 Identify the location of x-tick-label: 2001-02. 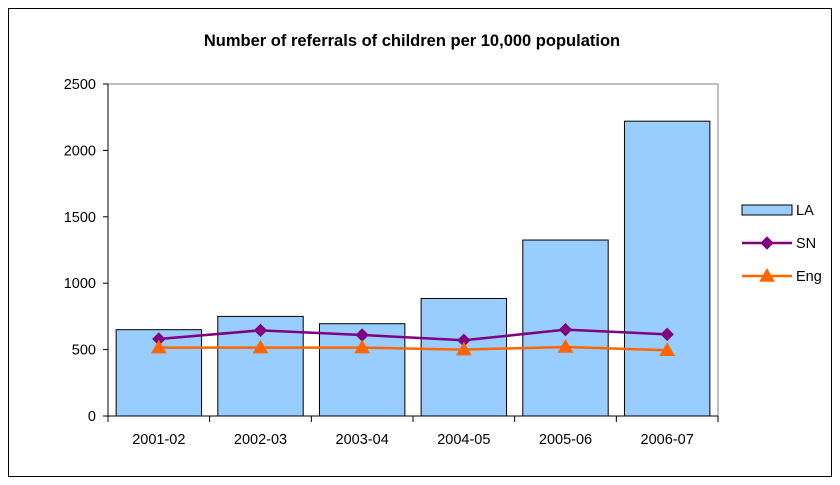
(158, 440).